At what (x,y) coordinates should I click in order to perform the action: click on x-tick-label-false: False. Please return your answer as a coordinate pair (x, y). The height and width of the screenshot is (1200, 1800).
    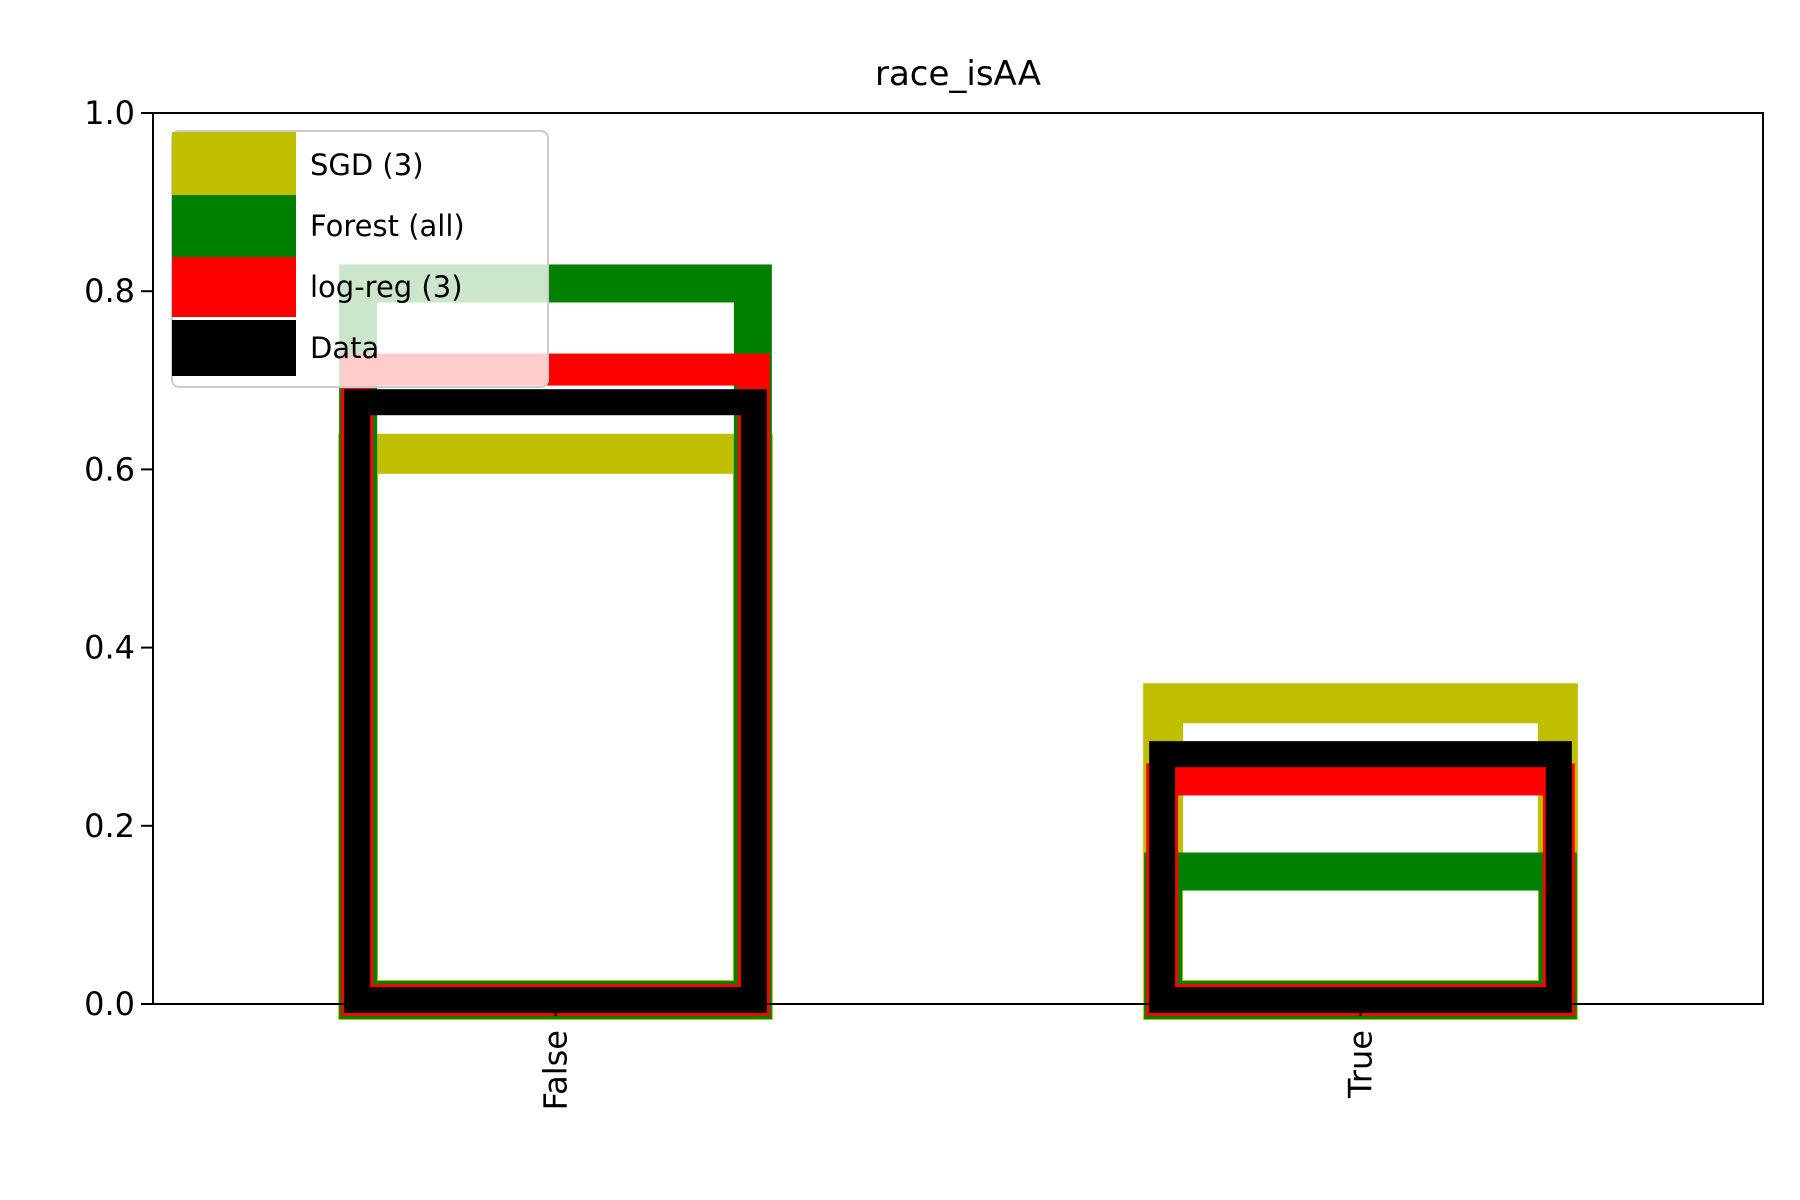
    Looking at the image, I should click on (556, 1070).